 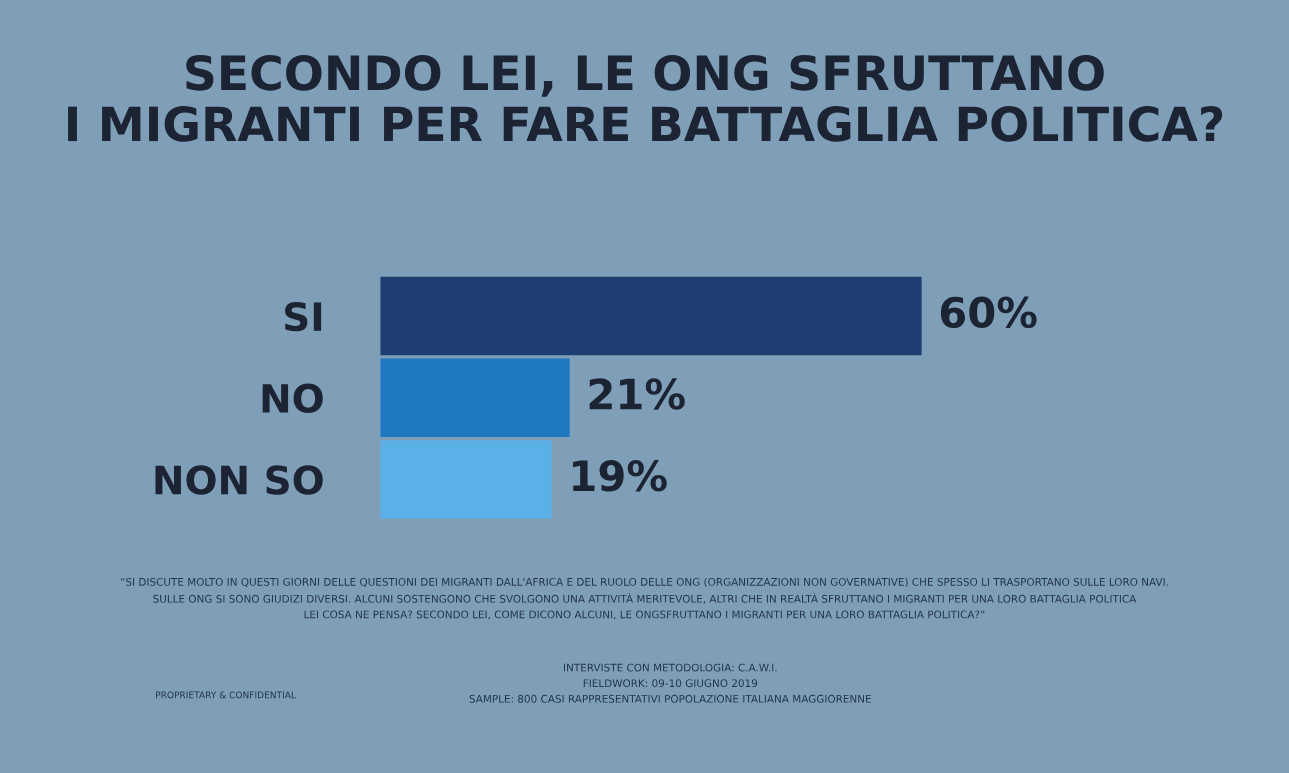 I want to click on chart-title: SECONDO LEI, LE ONG SFRUTTANO I MIGRANTI PER FARE BATTAGLIA POLITICA?, so click(x=645, y=98).